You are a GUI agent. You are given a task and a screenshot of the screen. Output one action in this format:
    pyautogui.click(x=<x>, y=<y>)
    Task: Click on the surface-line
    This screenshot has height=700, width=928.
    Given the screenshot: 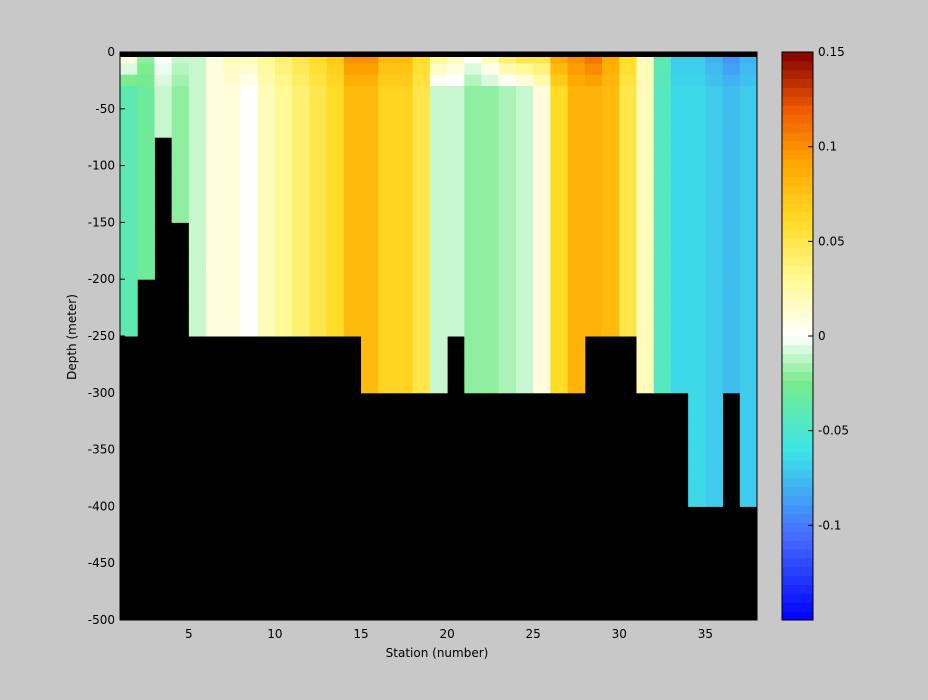 What is the action you would take?
    pyautogui.click(x=438, y=54)
    